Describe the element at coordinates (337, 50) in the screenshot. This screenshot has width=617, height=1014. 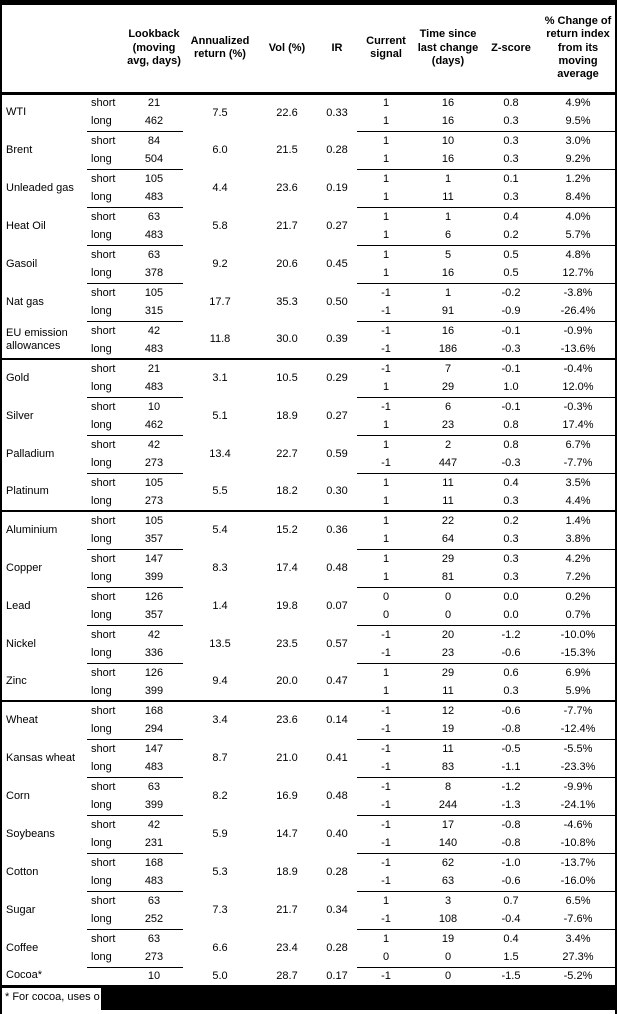
I see `column-header-ir: IR` at that location.